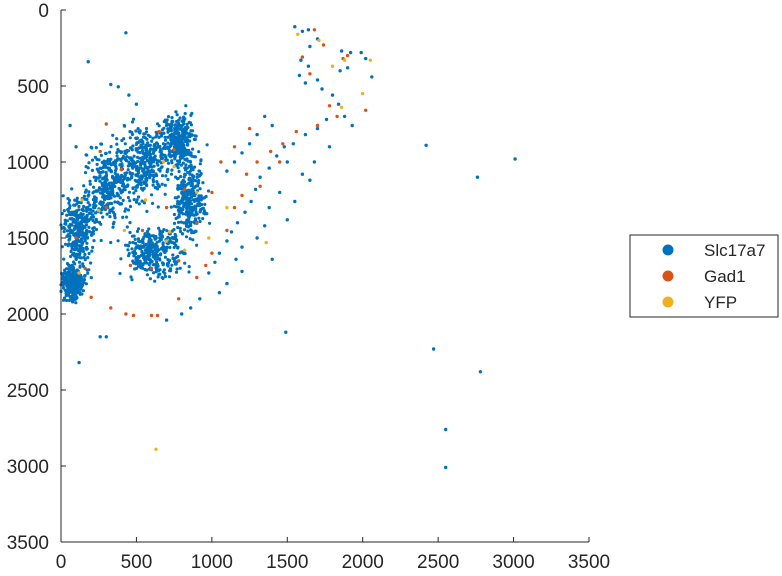 This screenshot has height=576, width=782. Describe the element at coordinates (43, 11) in the screenshot. I see `y-tick-label: 0` at that location.